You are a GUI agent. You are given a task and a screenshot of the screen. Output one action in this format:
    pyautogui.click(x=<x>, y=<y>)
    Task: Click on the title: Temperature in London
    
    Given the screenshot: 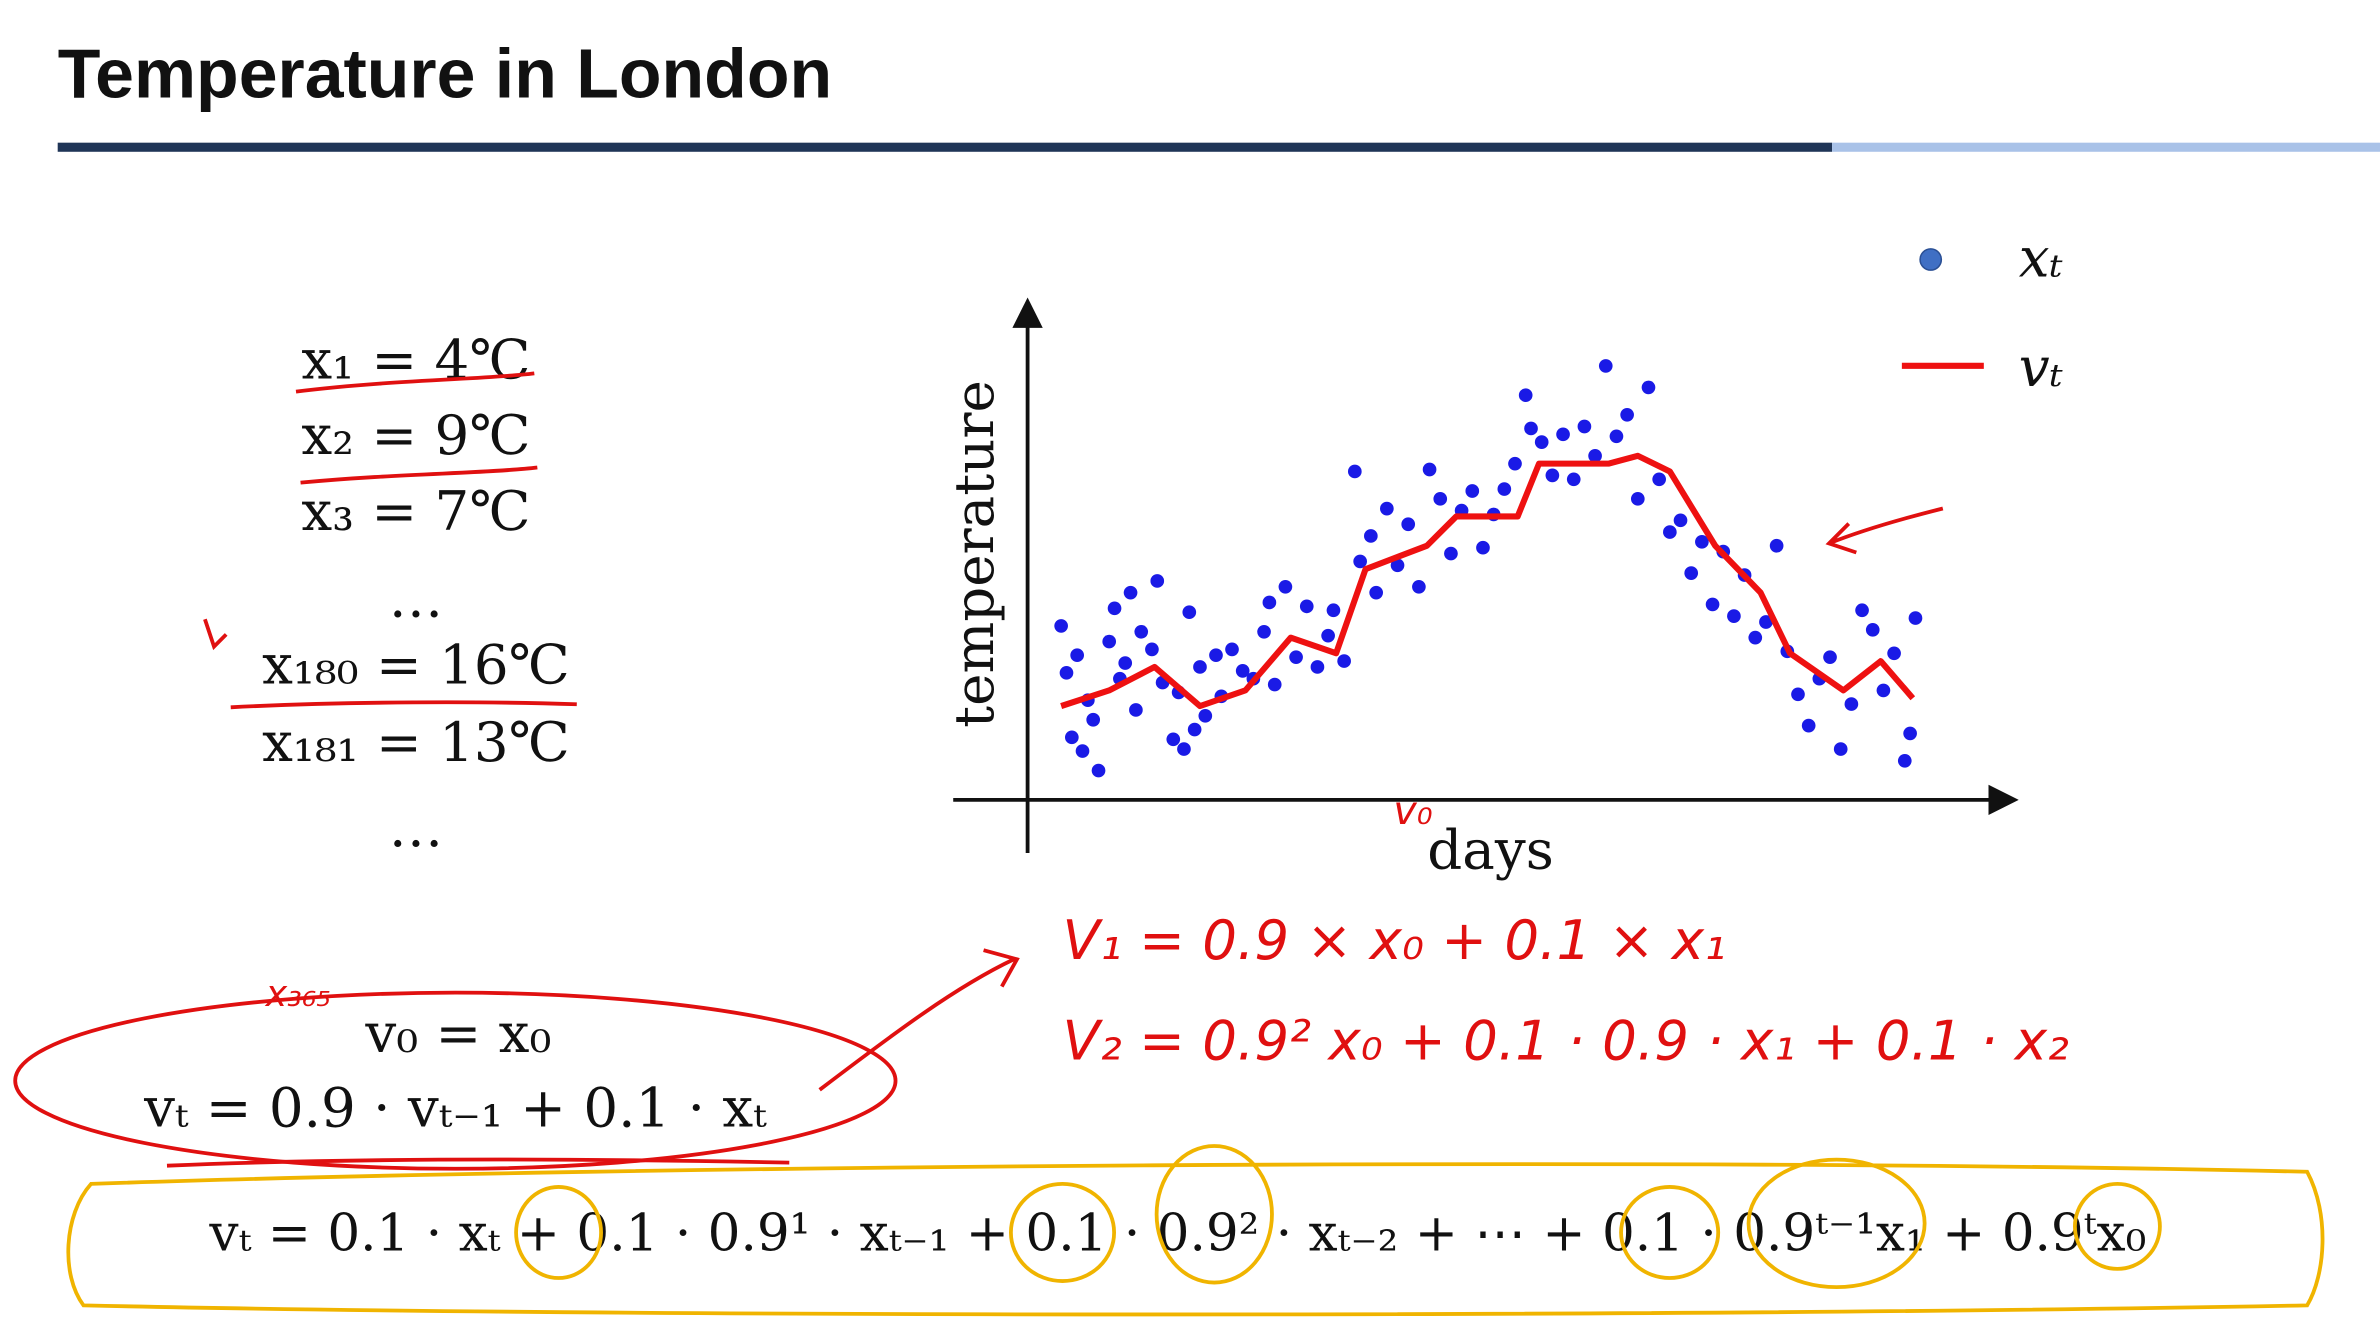 What is the action you would take?
    pyautogui.click(x=445, y=73)
    